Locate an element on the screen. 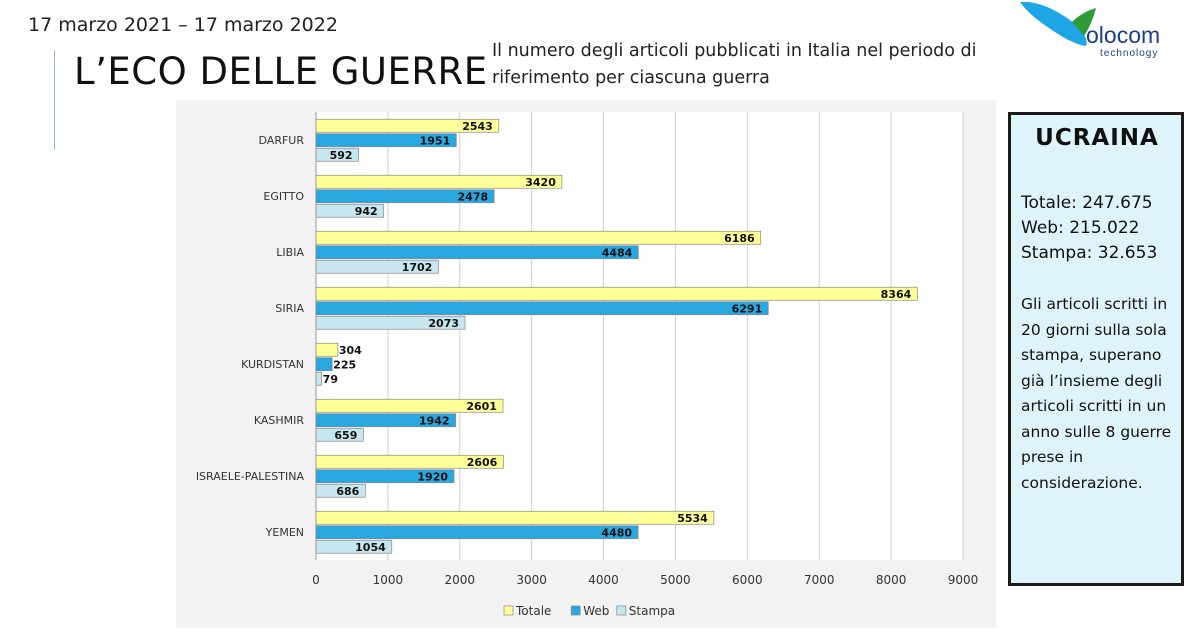  x-tick-label: 1000 is located at coordinates (388, 580).